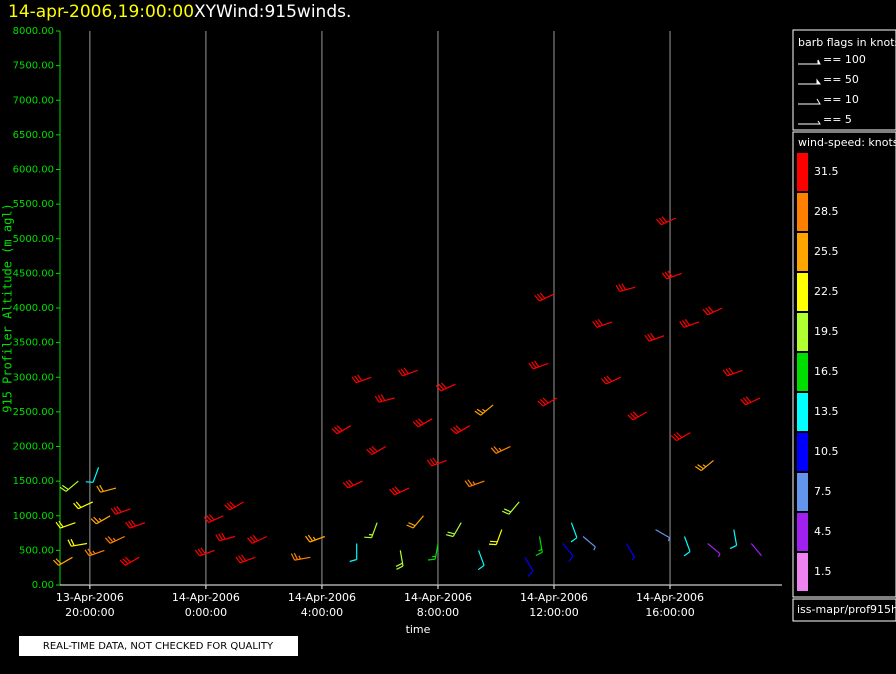 The height and width of the screenshot is (674, 896). Describe the element at coordinates (33, 481) in the screenshot. I see `y-tick-label: 1500.00` at that location.